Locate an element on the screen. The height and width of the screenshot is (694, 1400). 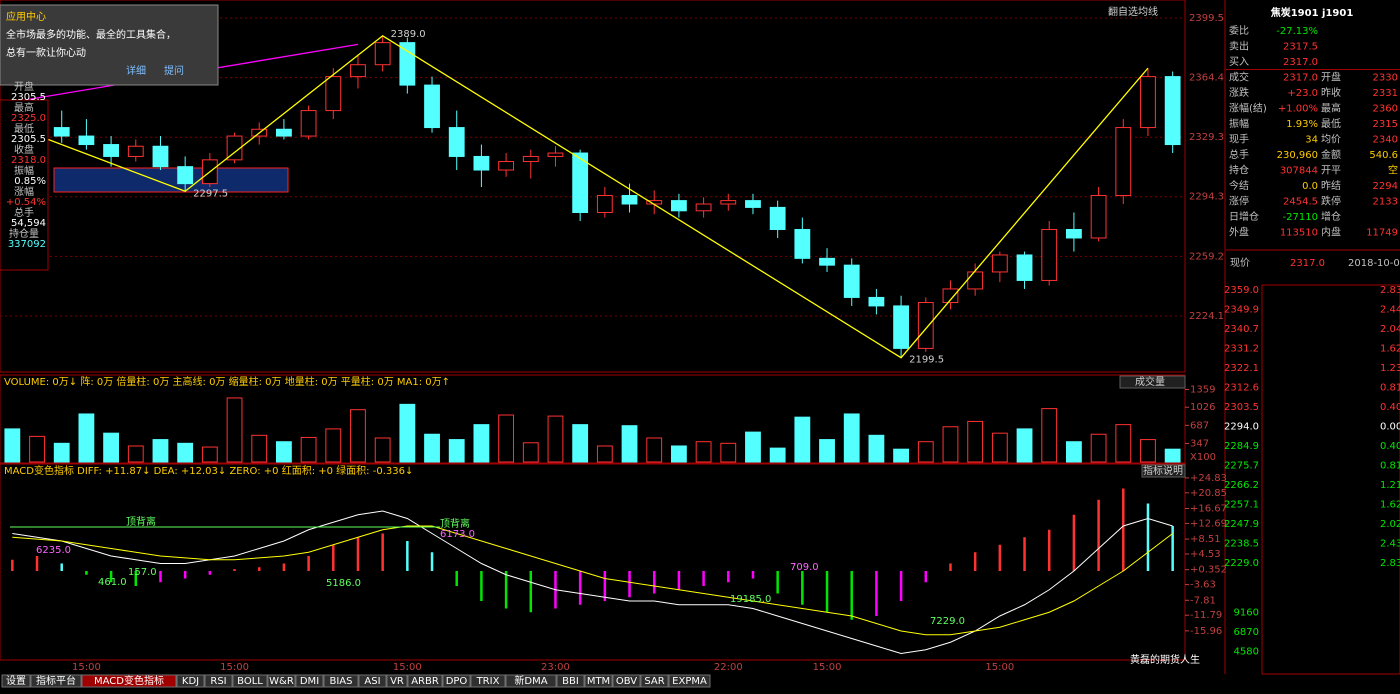
mini-right-label: 0.40% is located at coordinates (1390, 446).